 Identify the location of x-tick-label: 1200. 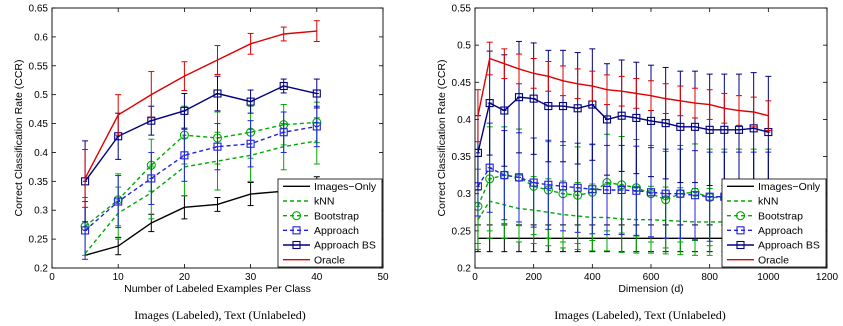
(827, 277).